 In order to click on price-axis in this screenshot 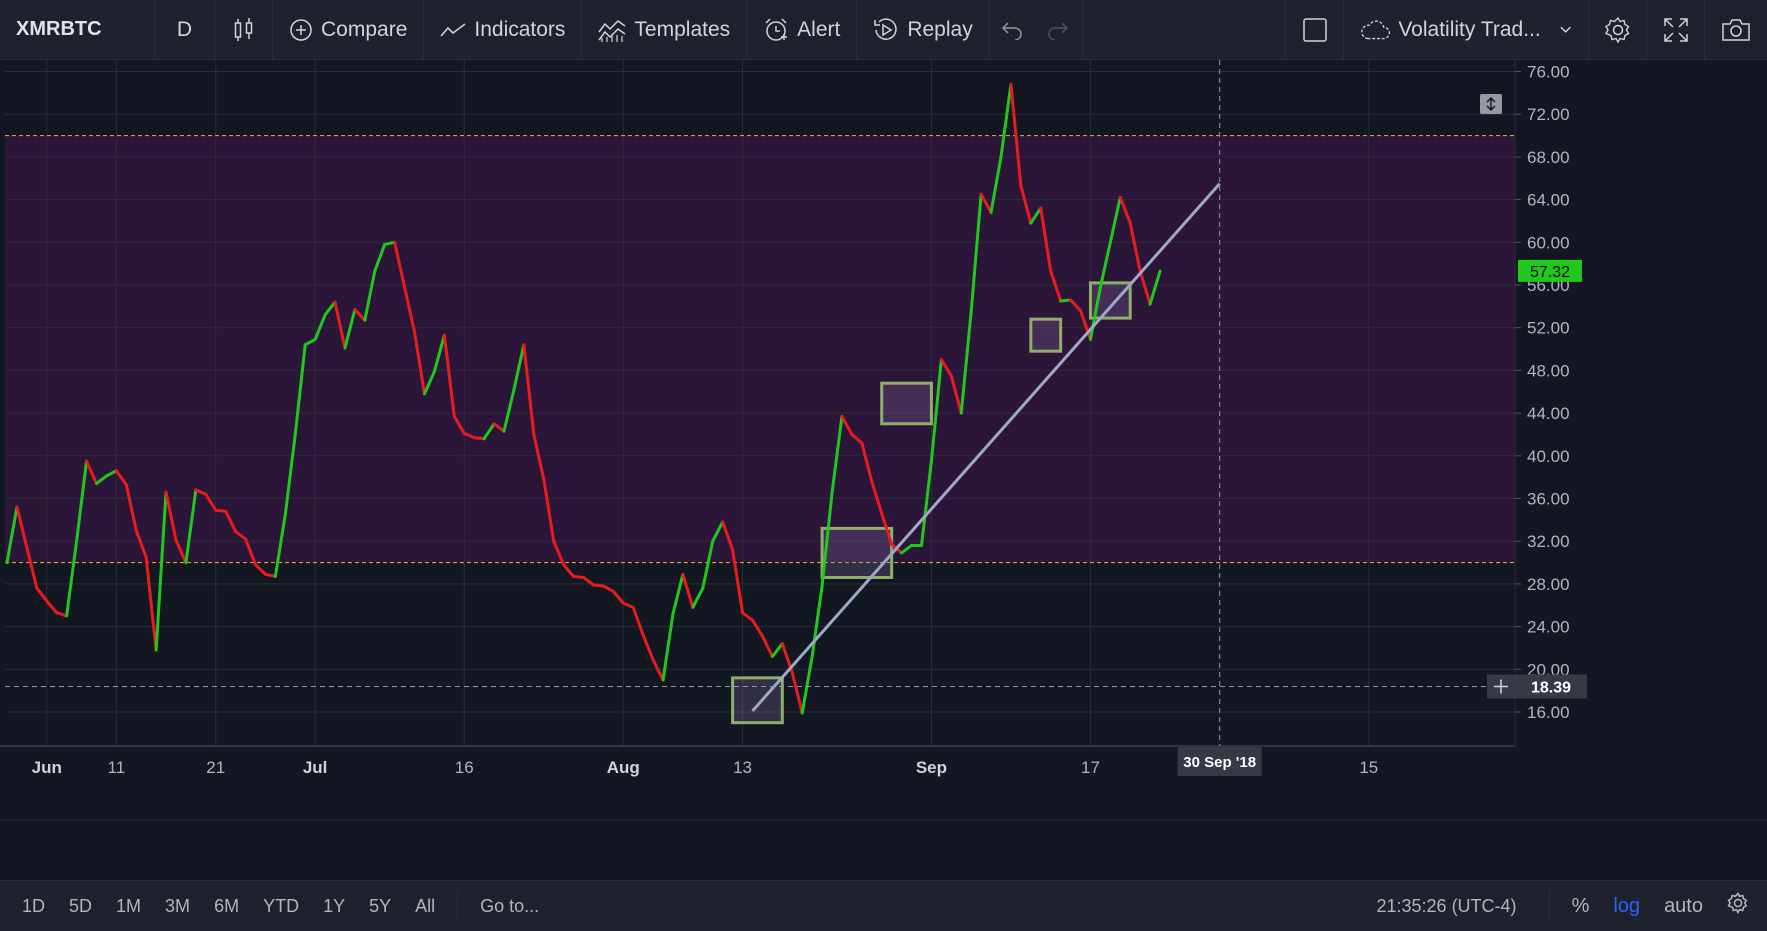, I will do `click(1641, 470)`.